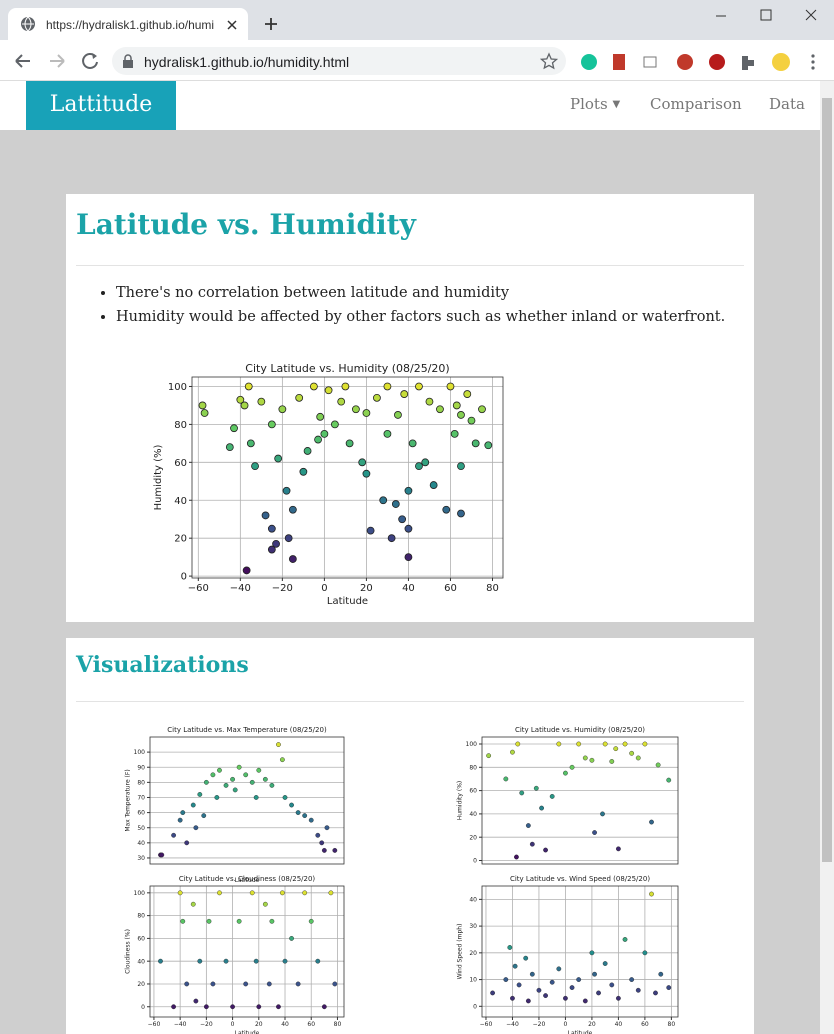 The width and height of the screenshot is (834, 1034). I want to click on x-tick-label: −60, so click(154, 1024).